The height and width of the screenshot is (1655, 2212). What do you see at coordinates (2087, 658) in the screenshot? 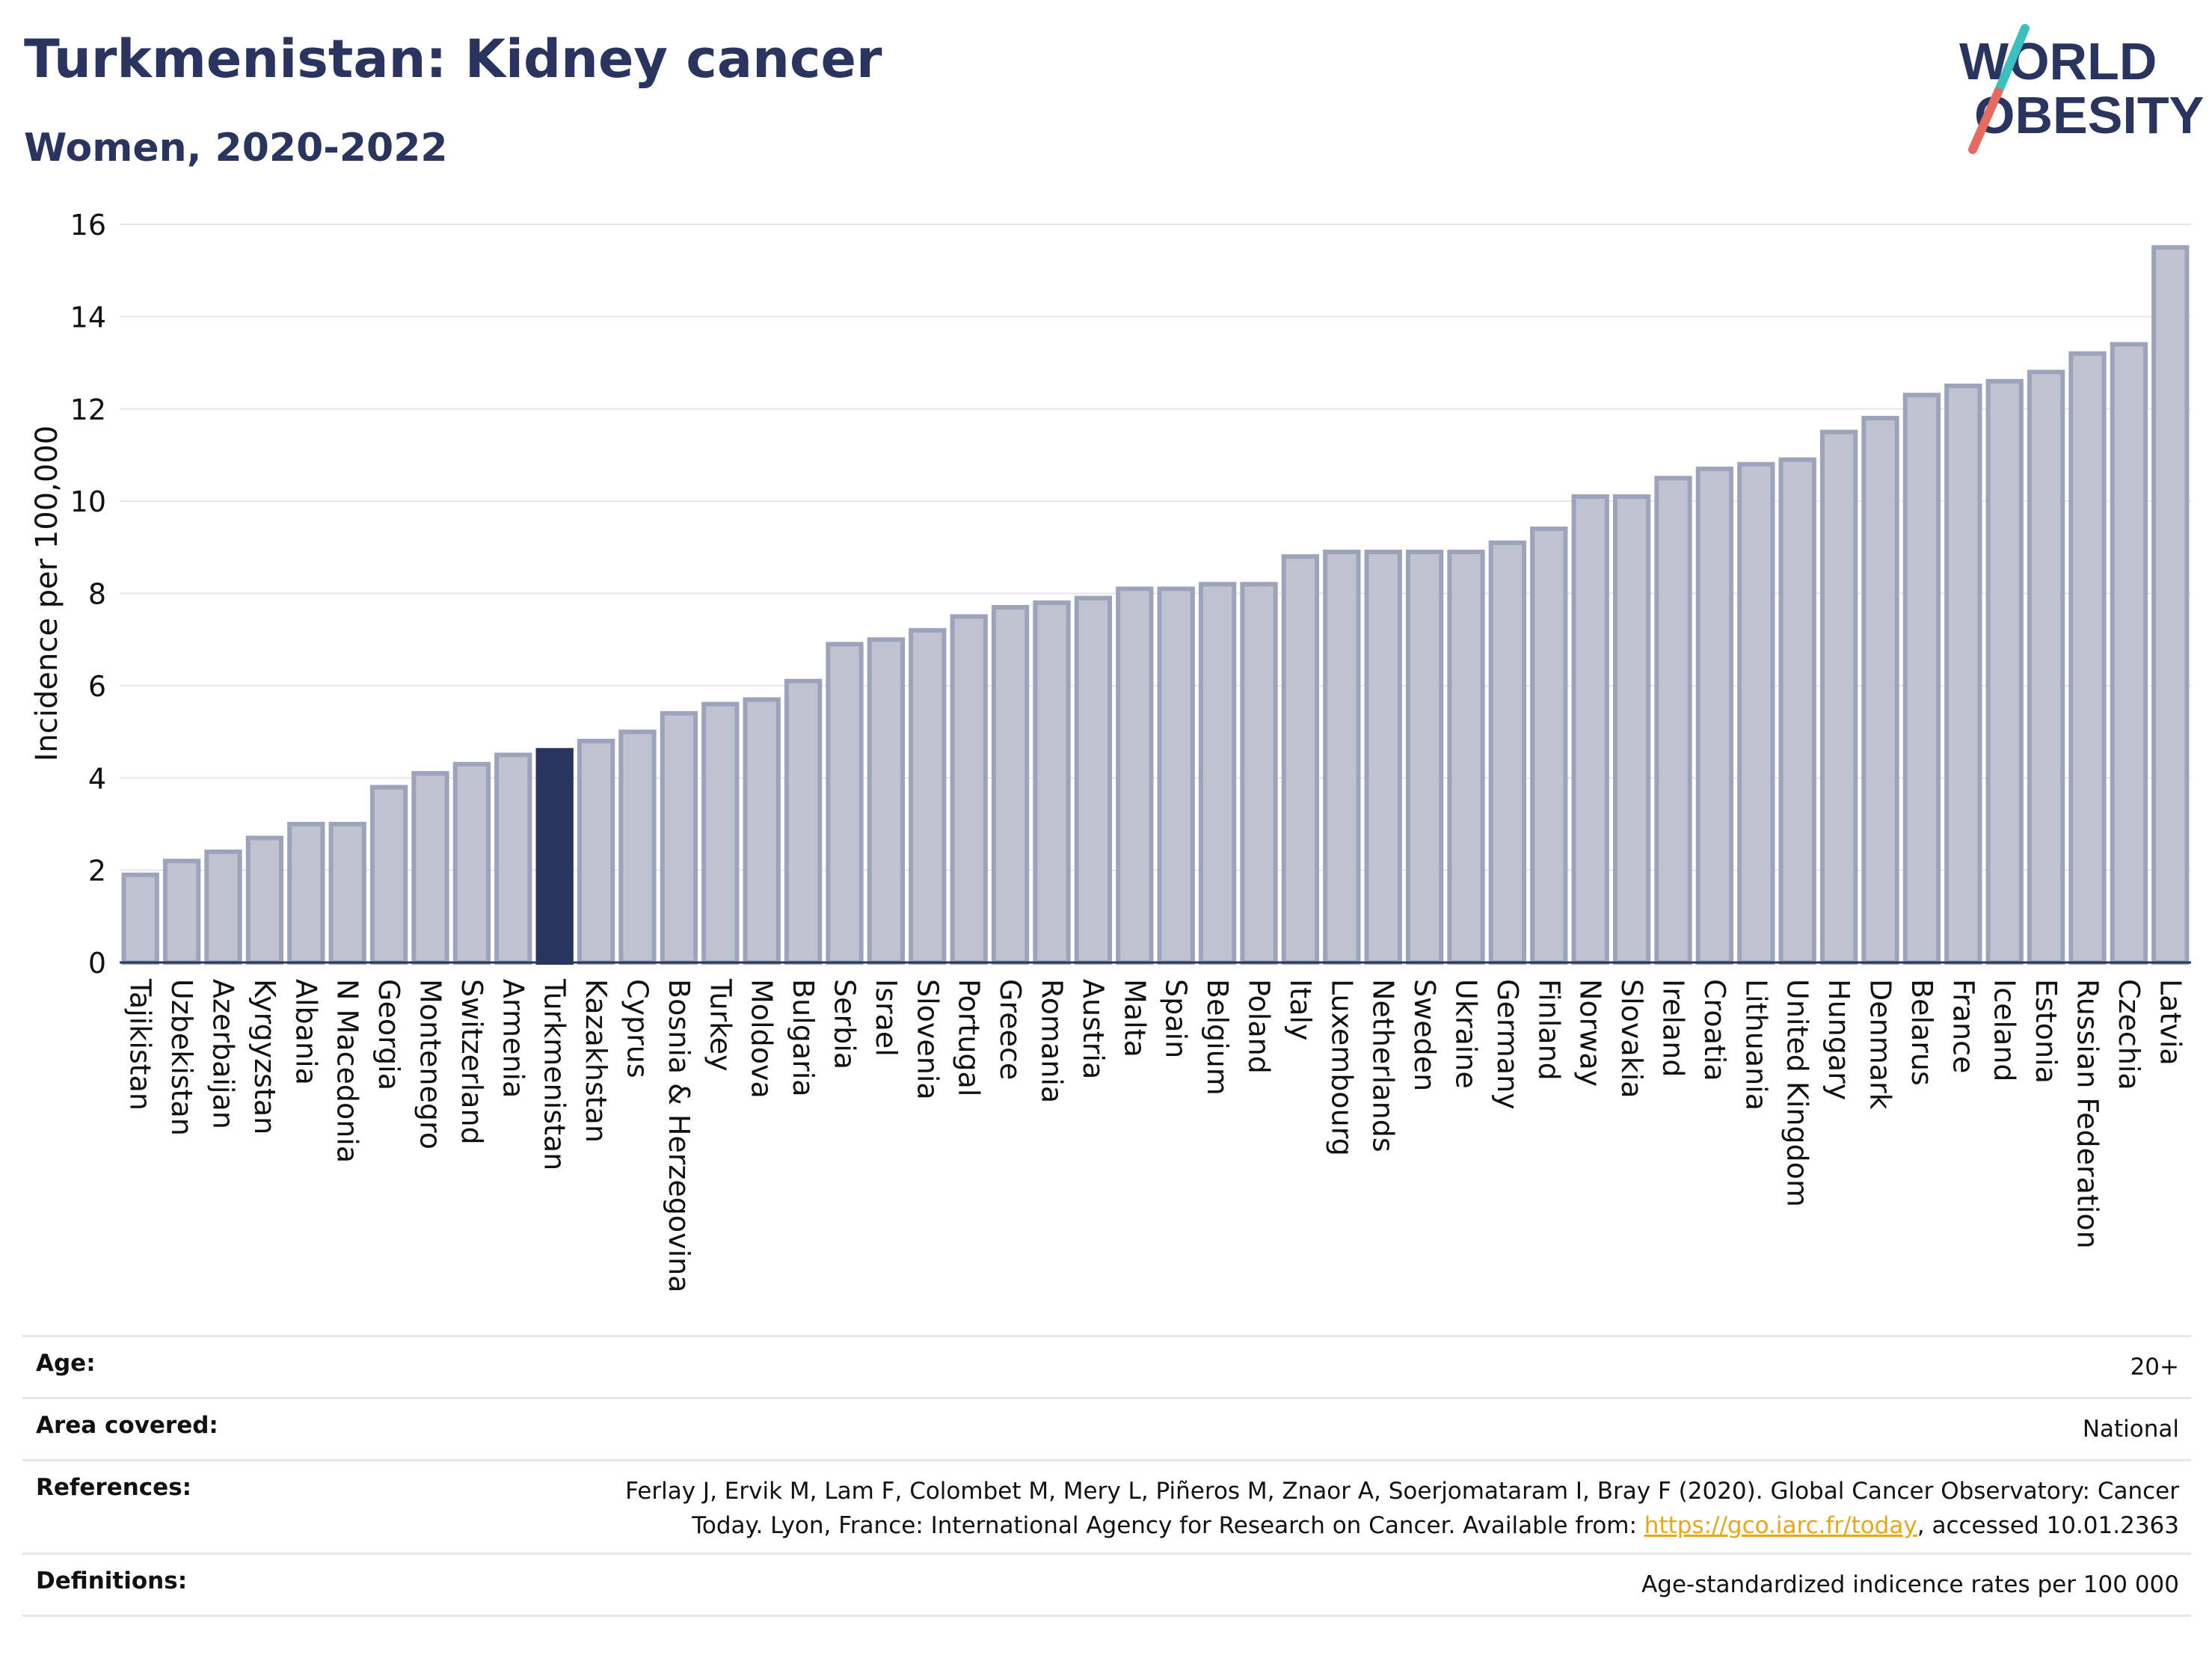
I see `bar-russian-federation` at bounding box center [2087, 658].